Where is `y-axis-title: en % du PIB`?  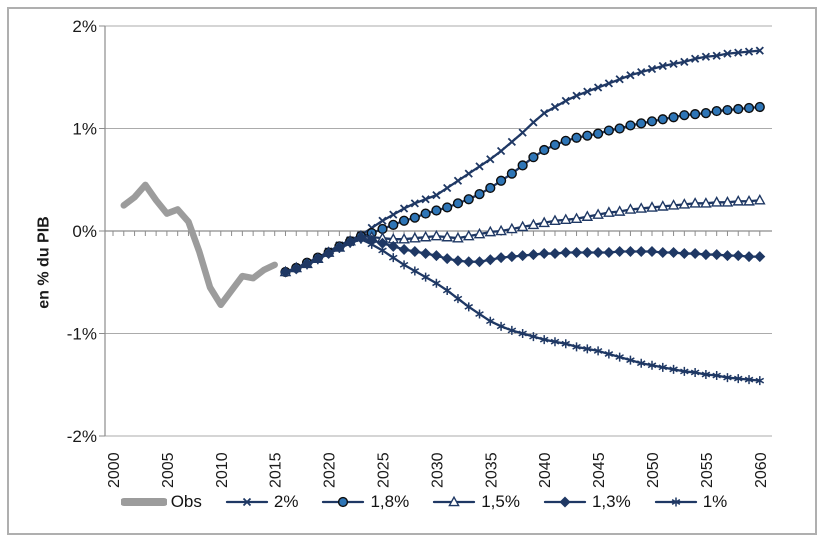 y-axis-title: en % du PIB is located at coordinates (44, 262).